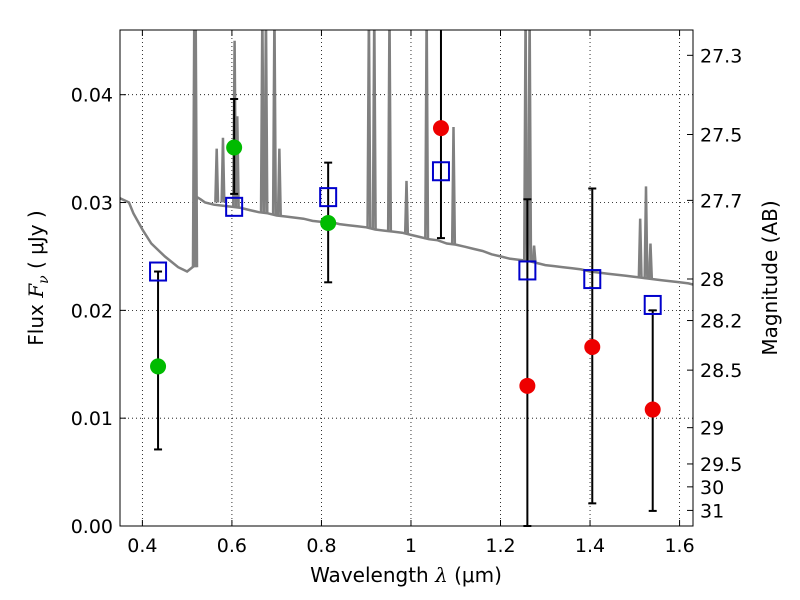 Image resolution: width=800 pixels, height=600 pixels. What do you see at coordinates (721, 465) in the screenshot?
I see `y2-tick-label: 29.5` at bounding box center [721, 465].